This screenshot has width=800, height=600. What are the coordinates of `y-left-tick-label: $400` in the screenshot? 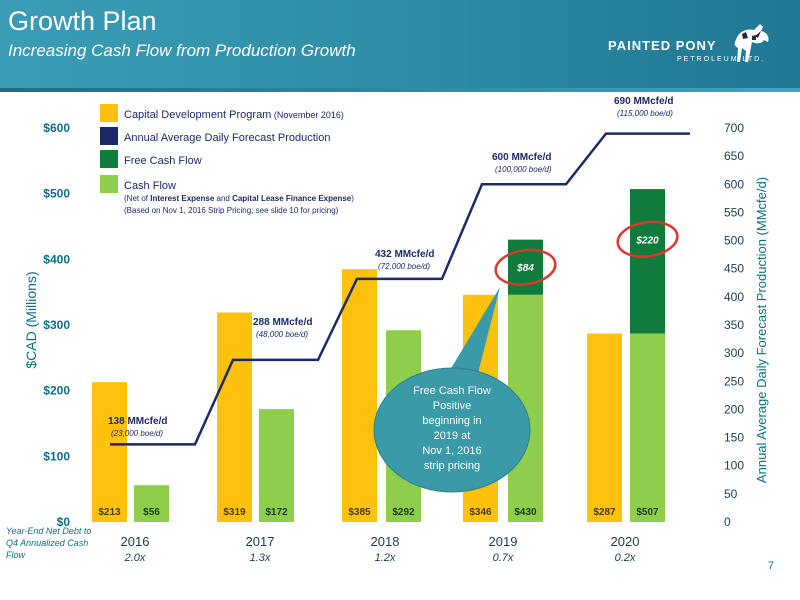 It's located at (56, 259).